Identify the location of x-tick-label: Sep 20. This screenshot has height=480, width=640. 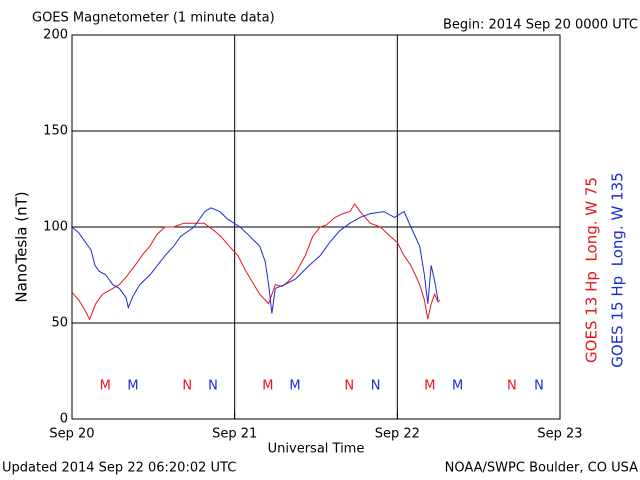
(71, 434).